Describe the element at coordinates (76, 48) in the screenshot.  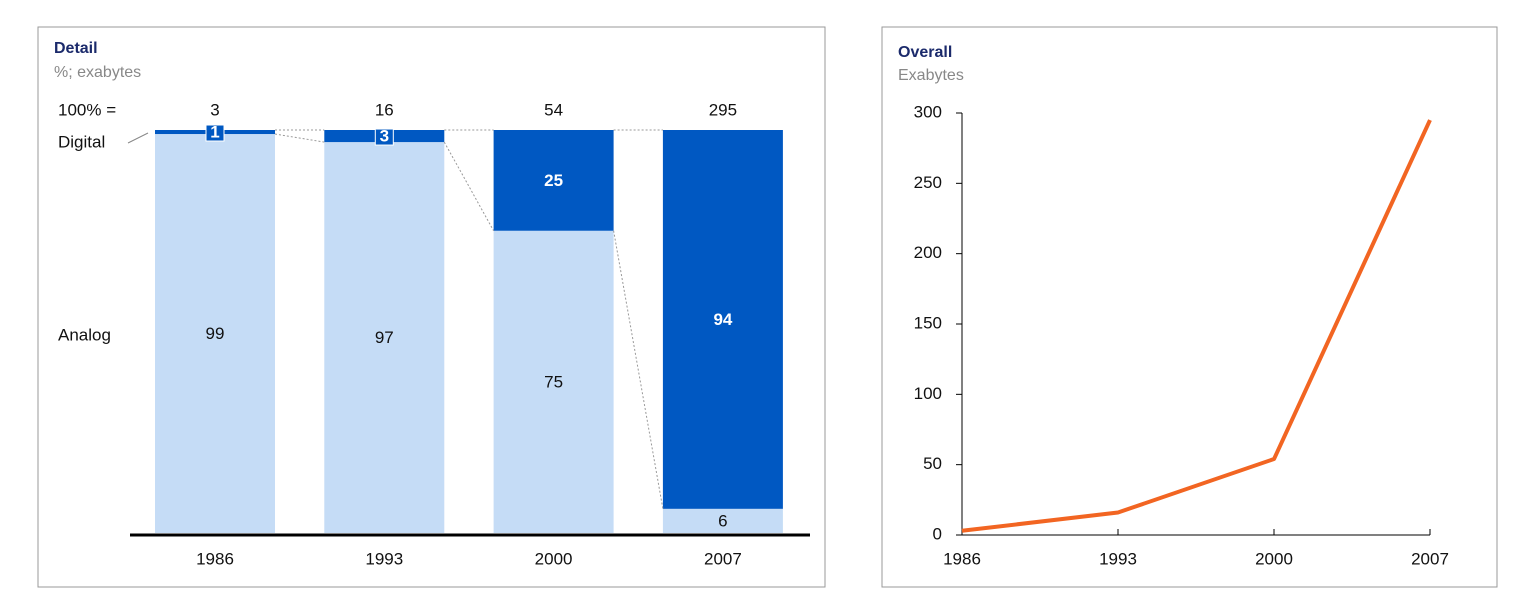
I see `chart-title: Detail` at that location.